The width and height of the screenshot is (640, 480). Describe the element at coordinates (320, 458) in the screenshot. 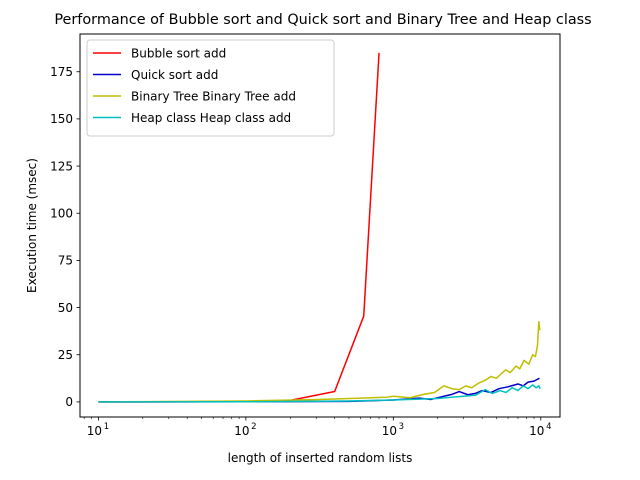

I see `x-axis-label: length of inserted random lists` at that location.